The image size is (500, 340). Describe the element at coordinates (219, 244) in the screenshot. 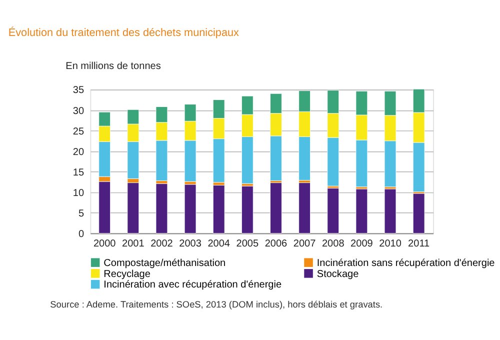

I see `x-tick-label: 2004` at that location.